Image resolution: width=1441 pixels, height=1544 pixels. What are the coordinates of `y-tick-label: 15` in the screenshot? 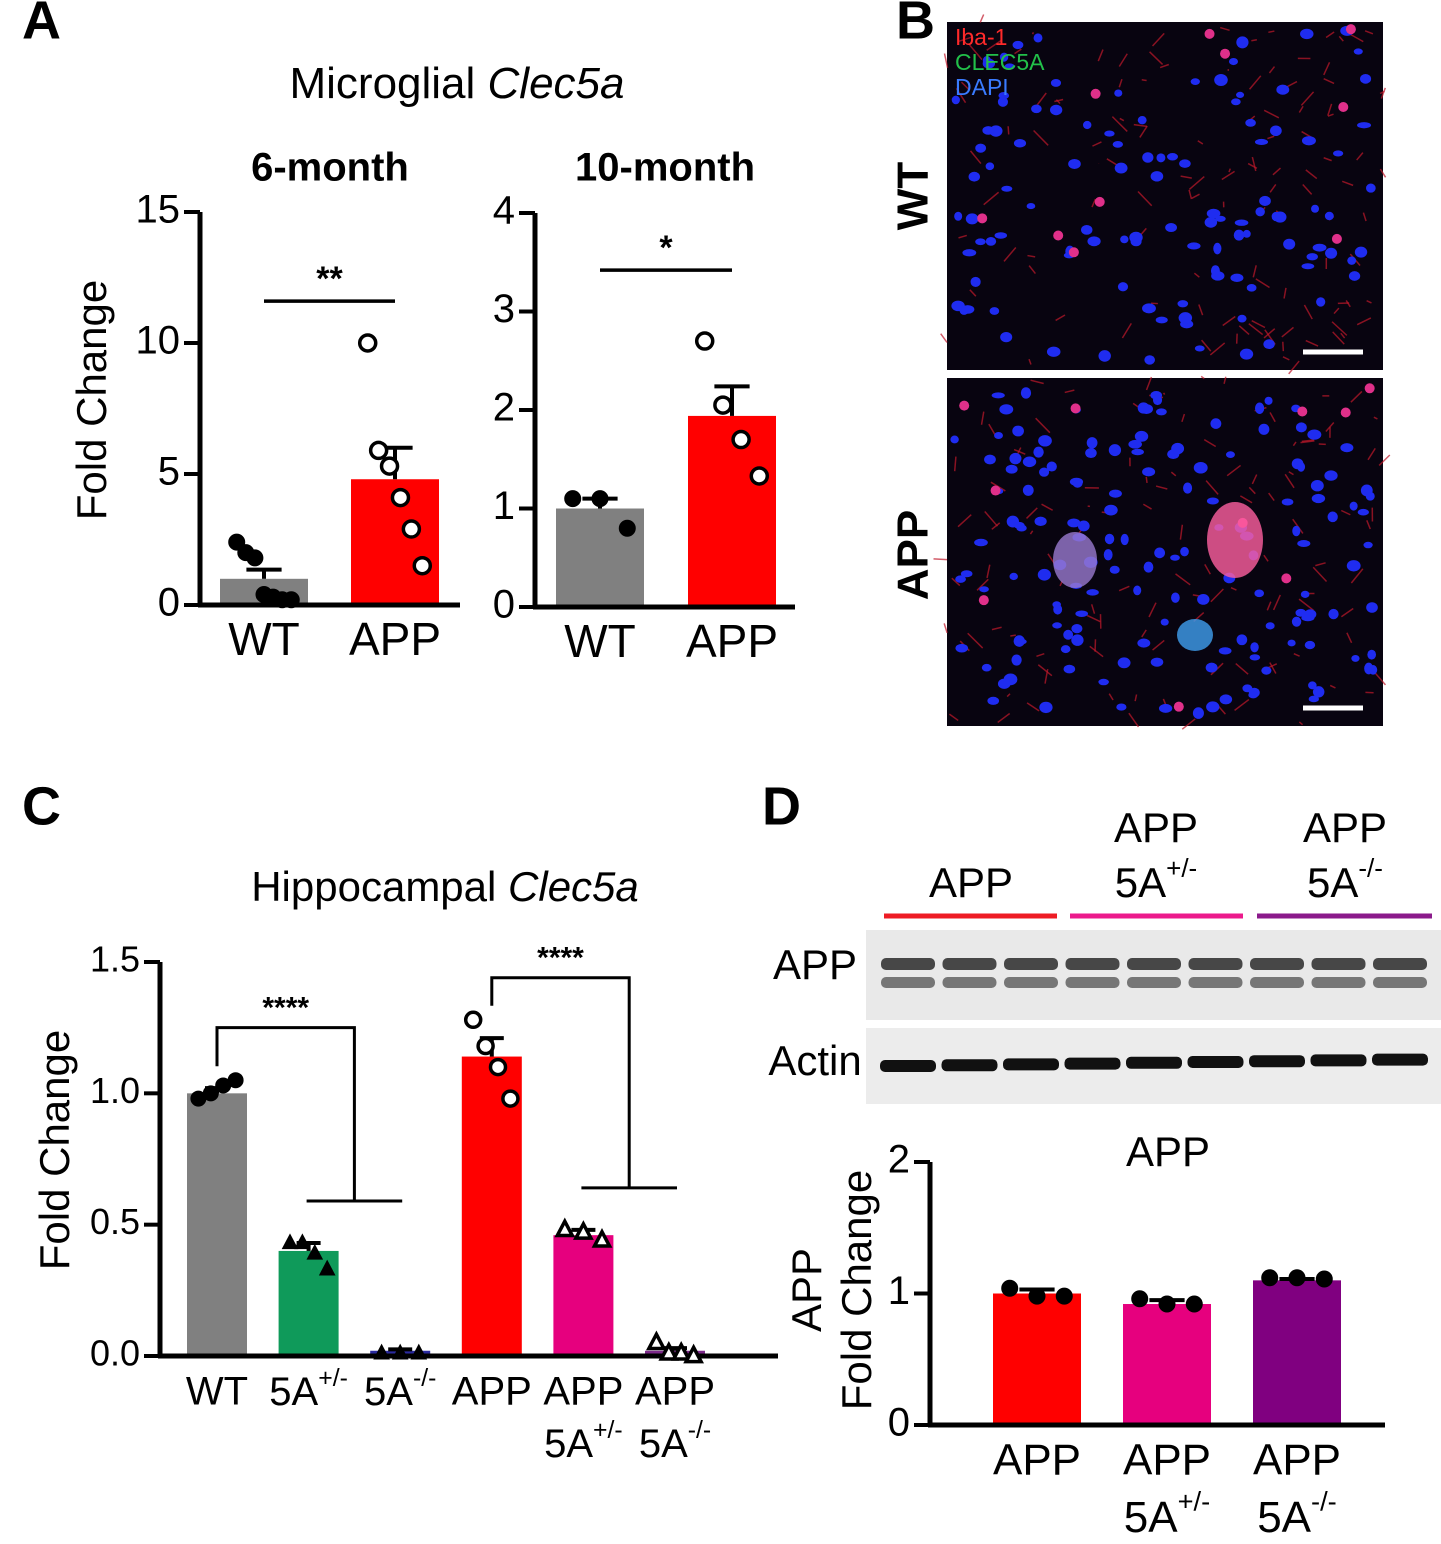 It's located at (158, 210).